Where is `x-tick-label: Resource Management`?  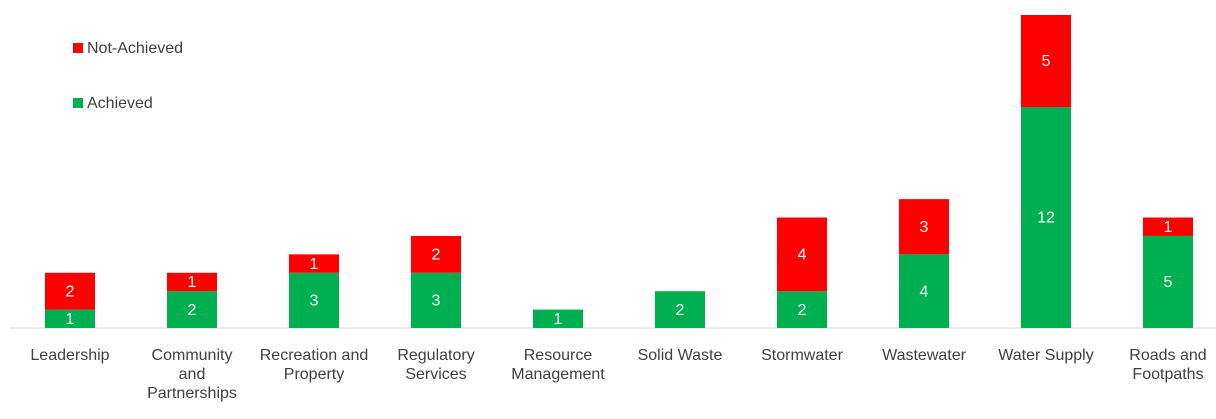 x-tick-label: Resource Management is located at coordinates (558, 365).